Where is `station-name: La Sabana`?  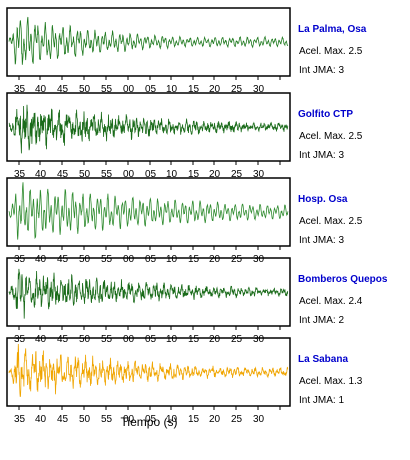
station-name: La Sabana is located at coordinates (323, 359).